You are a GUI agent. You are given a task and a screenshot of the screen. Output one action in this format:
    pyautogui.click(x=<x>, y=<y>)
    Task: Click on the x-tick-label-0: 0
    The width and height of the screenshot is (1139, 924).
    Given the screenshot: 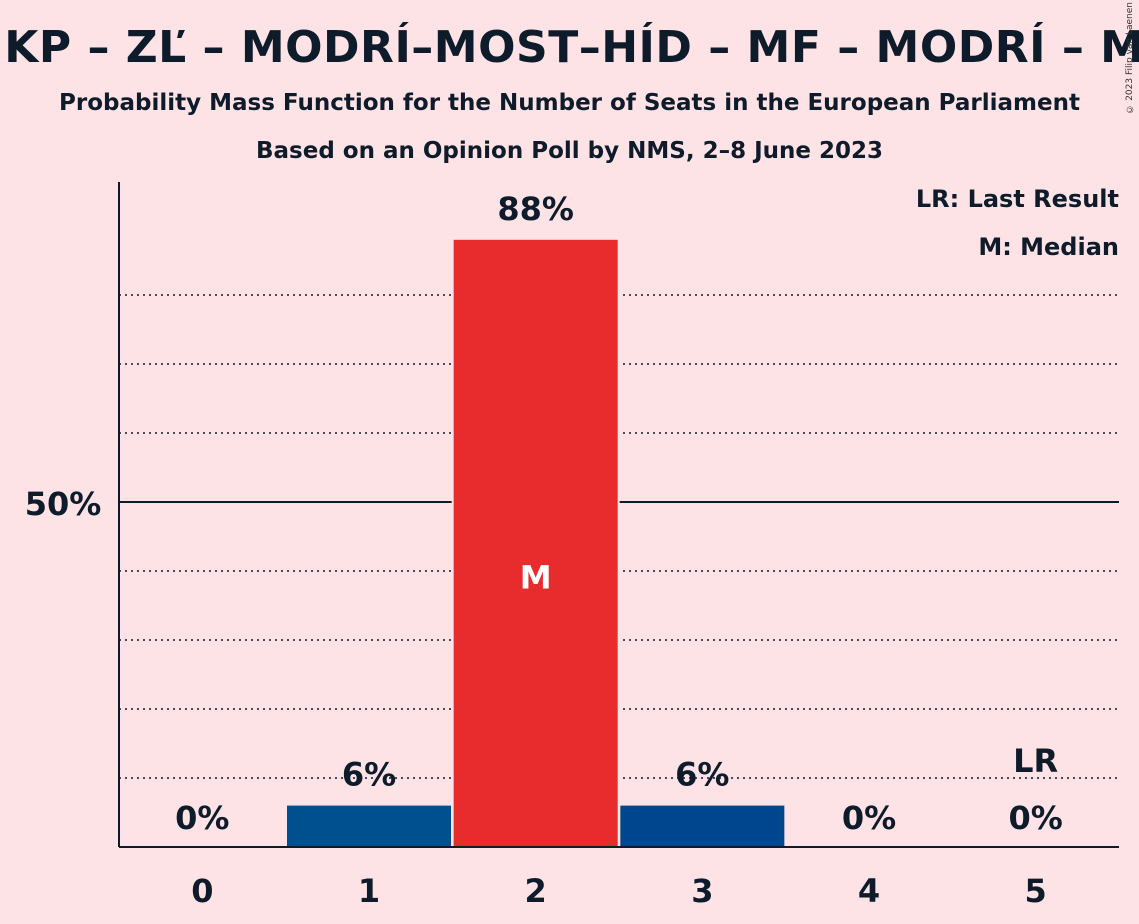 What is the action you would take?
    pyautogui.click(x=202, y=891)
    